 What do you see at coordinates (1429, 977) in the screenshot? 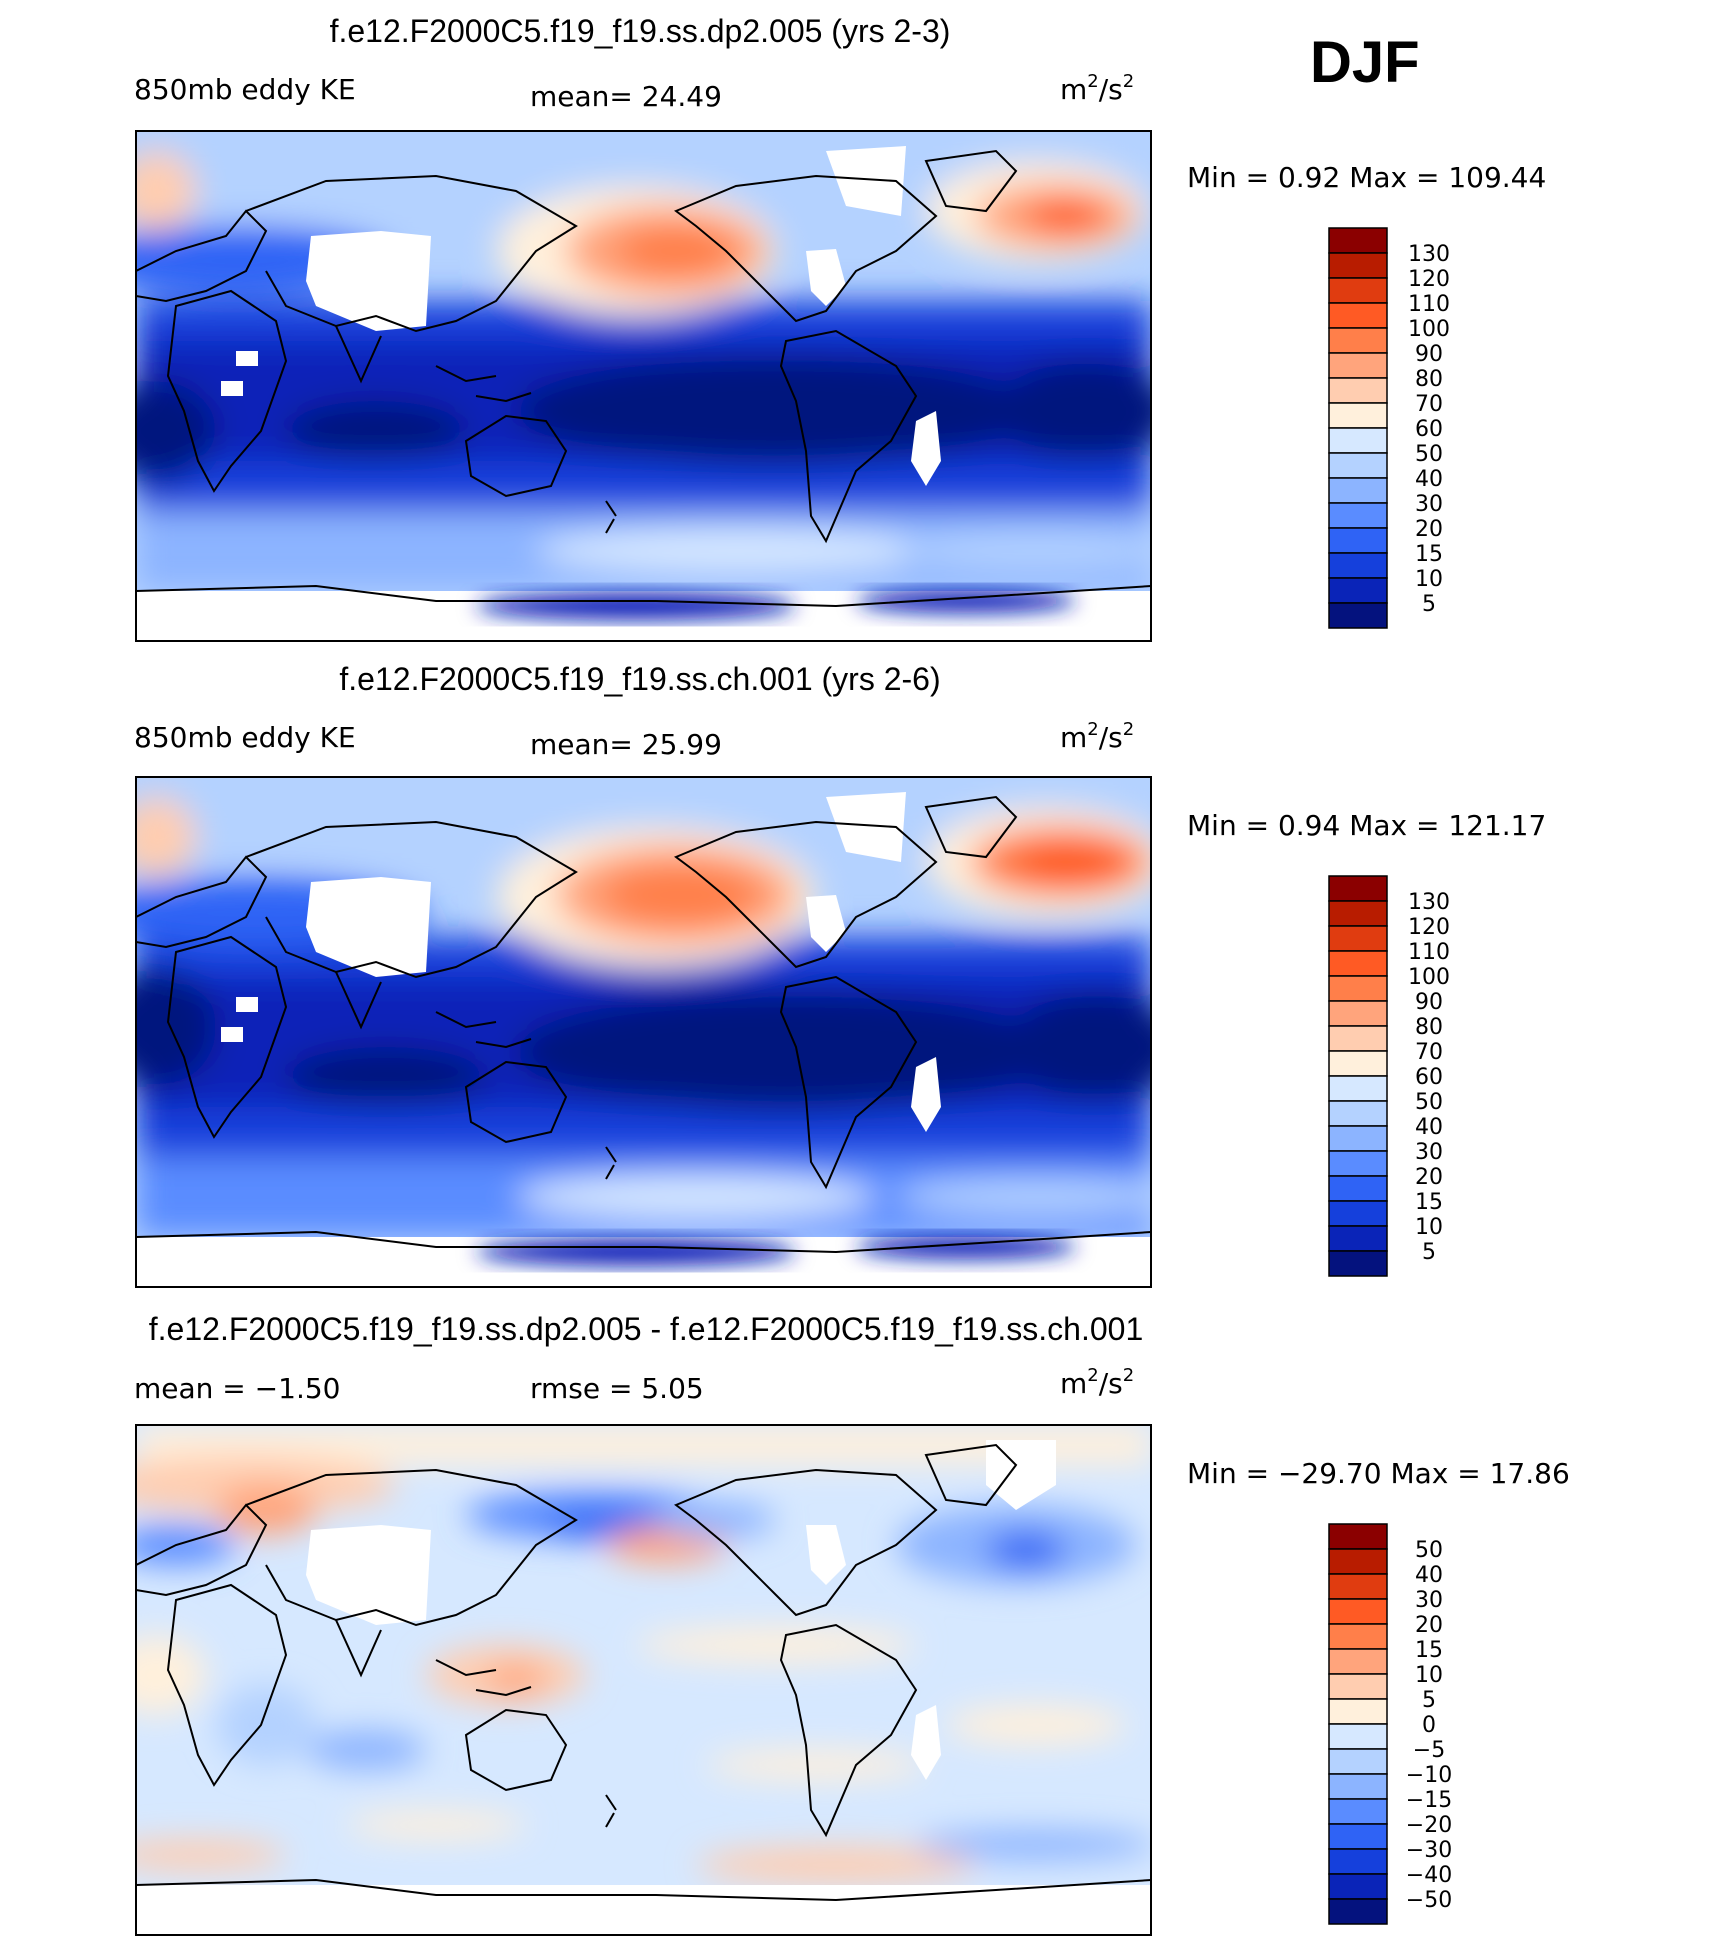
I see `colorbar-tick-label: 100` at bounding box center [1429, 977].